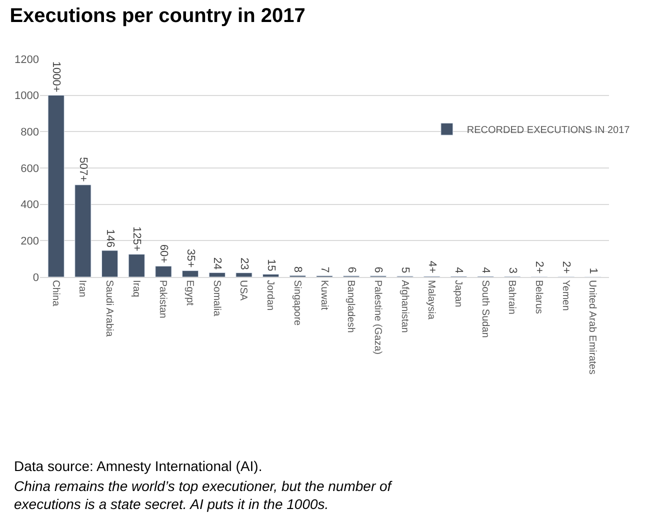  I want to click on x-tick-label: Yemen, so click(565, 295).